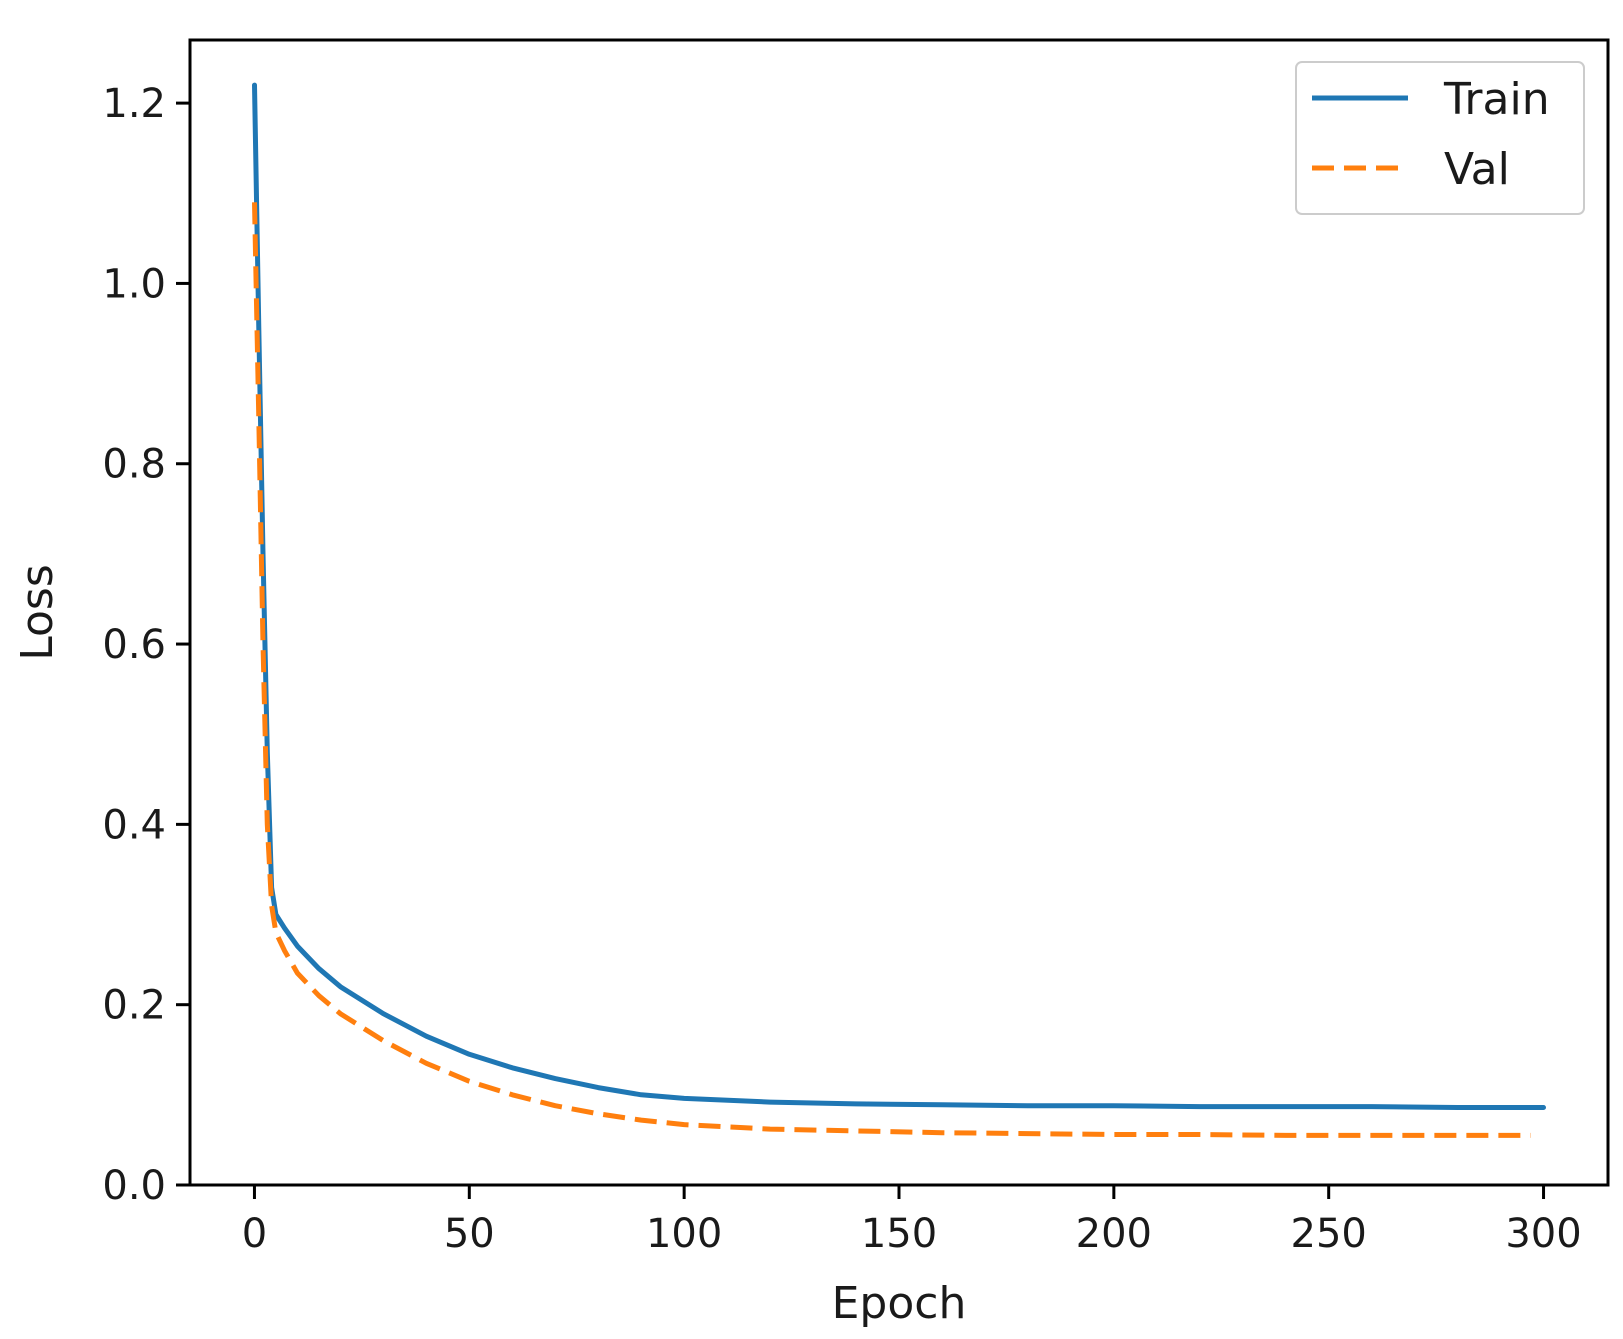  What do you see at coordinates (37, 612) in the screenshot?
I see `y-axis-label: Loss` at bounding box center [37, 612].